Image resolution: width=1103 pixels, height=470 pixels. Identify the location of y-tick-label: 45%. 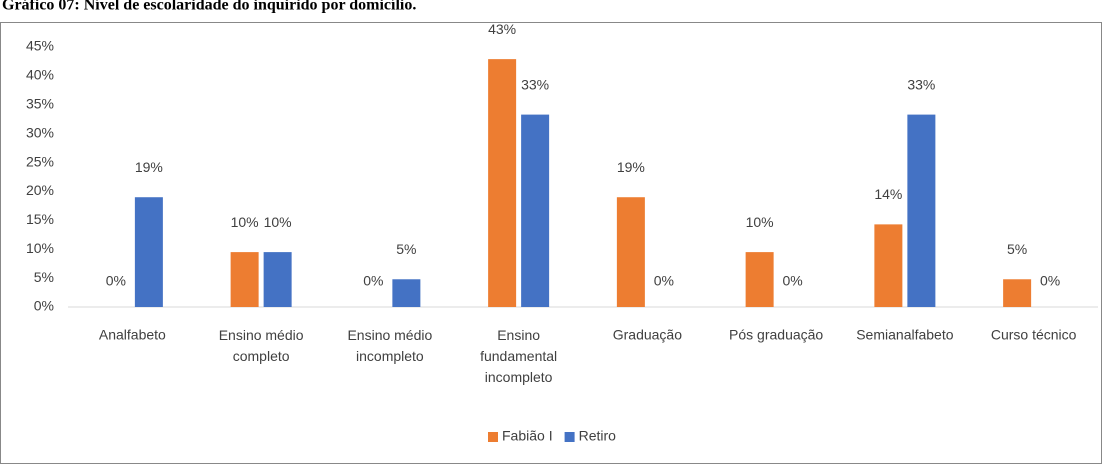
(40, 46).